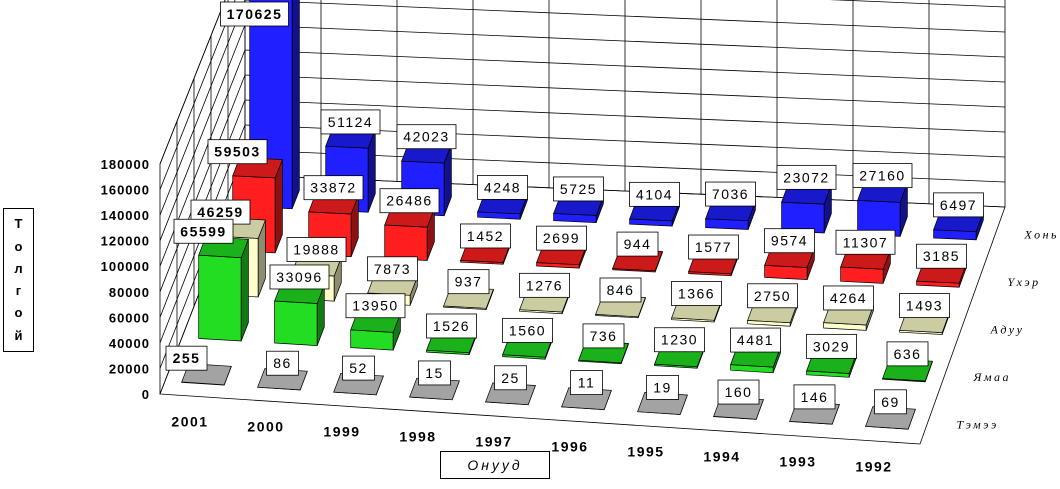 This screenshot has width=1060, height=489. Describe the element at coordinates (1024, 282) in the screenshot. I see `series-name-label: Үхэр` at that location.